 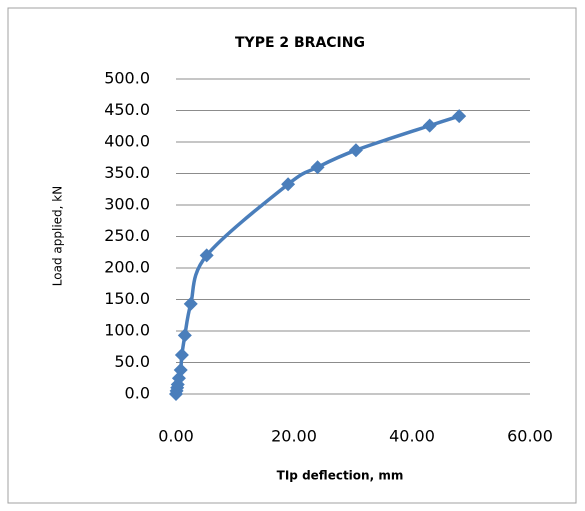 I want to click on y-tick-label: 400.0, so click(x=127, y=141).